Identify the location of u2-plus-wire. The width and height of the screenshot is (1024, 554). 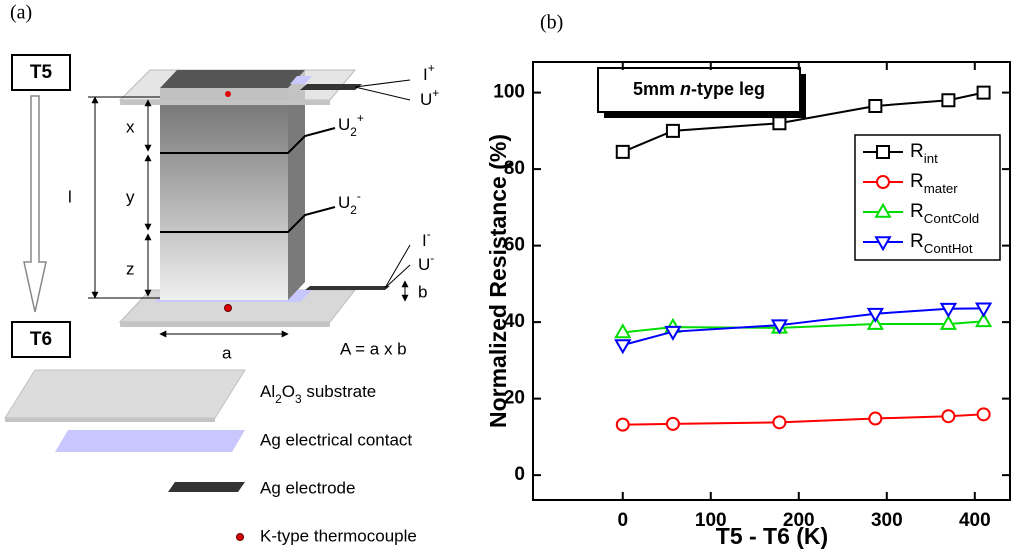
(248, 140).